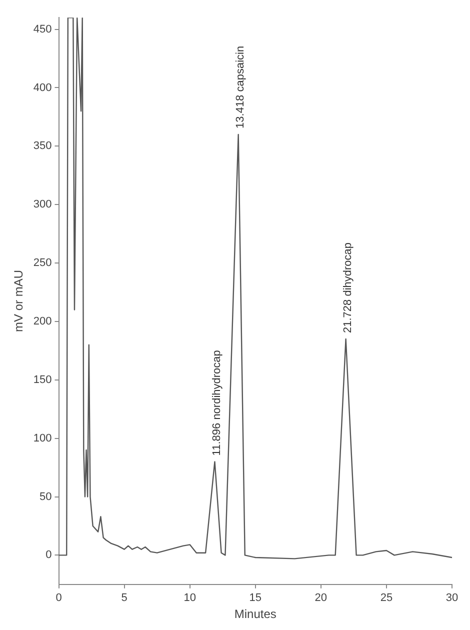  What do you see at coordinates (452, 598) in the screenshot?
I see `x-tick-label: 30` at bounding box center [452, 598].